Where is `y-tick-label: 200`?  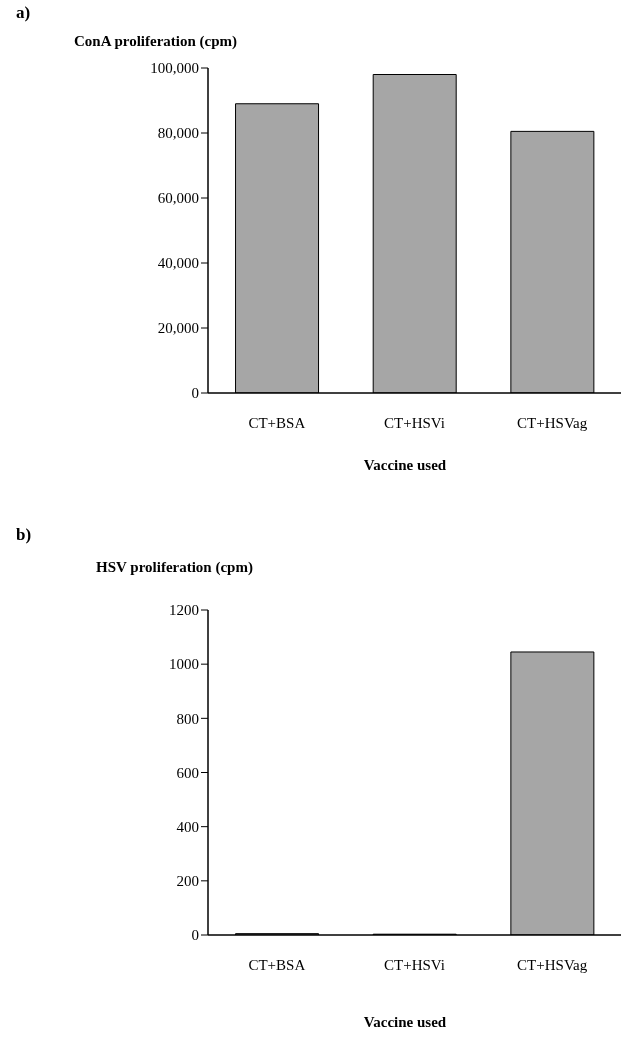
y-tick-label: 200 is located at coordinates (187, 881).